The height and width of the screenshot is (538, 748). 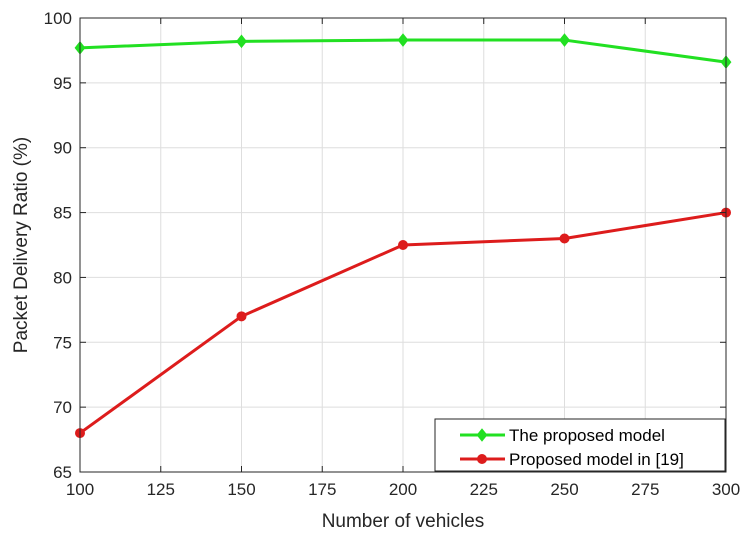 I want to click on legend: The proposed model Proposed model in [19], so click(x=580, y=445).